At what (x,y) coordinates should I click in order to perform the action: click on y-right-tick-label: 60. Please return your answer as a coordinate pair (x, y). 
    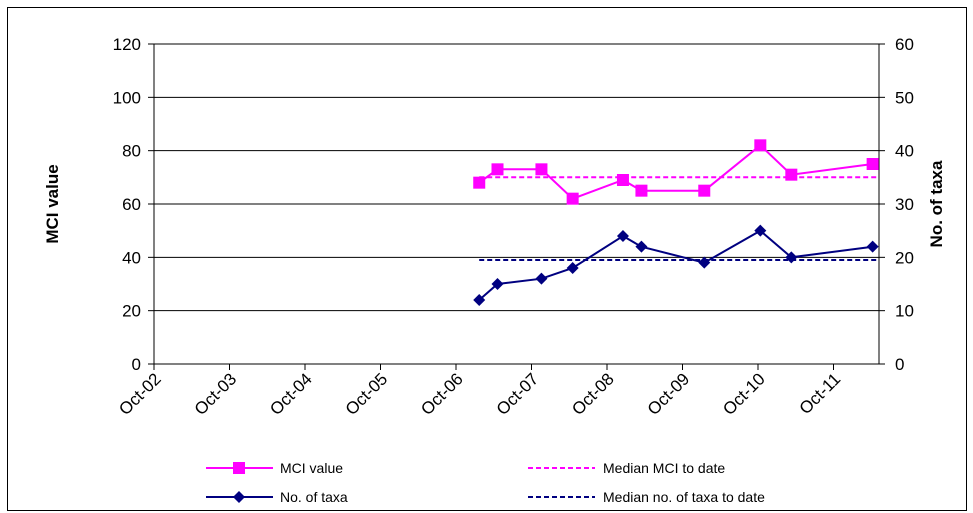
    Looking at the image, I should click on (904, 44).